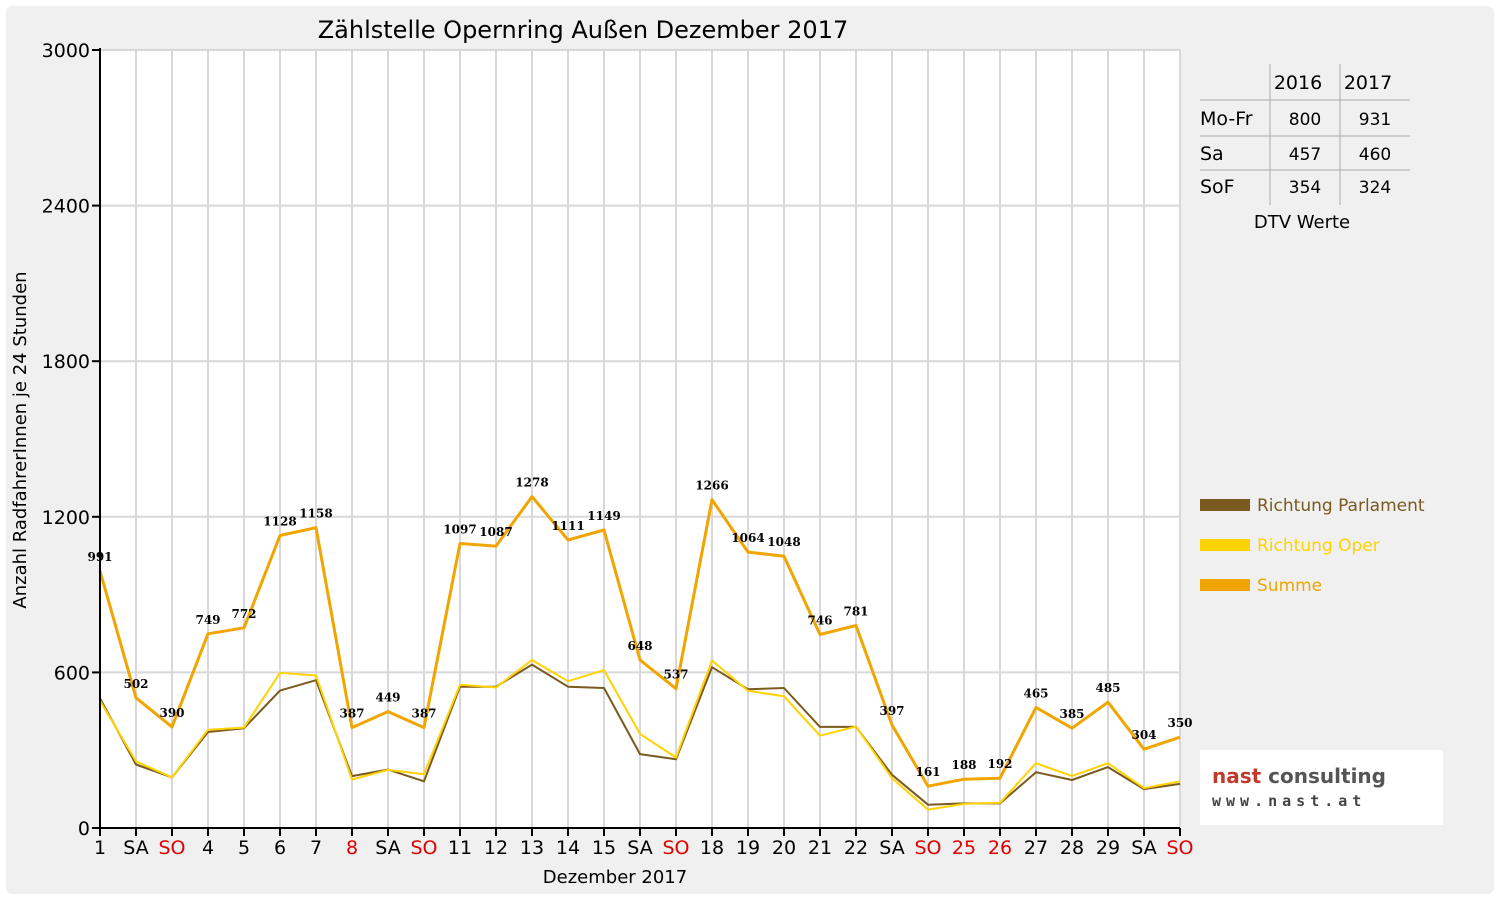 This screenshot has height=900, width=1500. I want to click on data-label: 192, so click(999, 764).